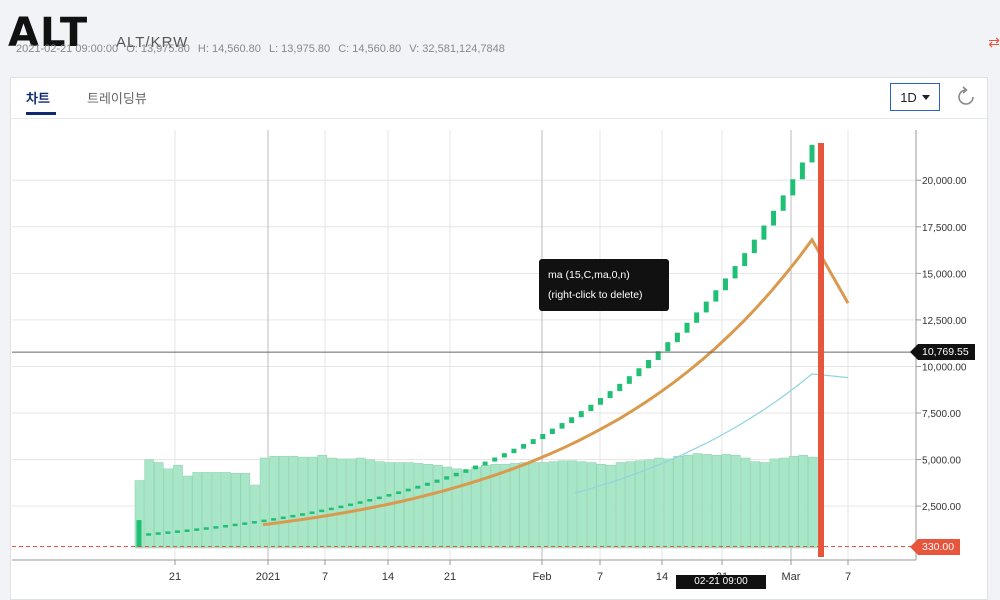 The height and width of the screenshot is (600, 1000). What do you see at coordinates (152, 42) in the screenshot?
I see `coin-pair: ALT/KRW` at bounding box center [152, 42].